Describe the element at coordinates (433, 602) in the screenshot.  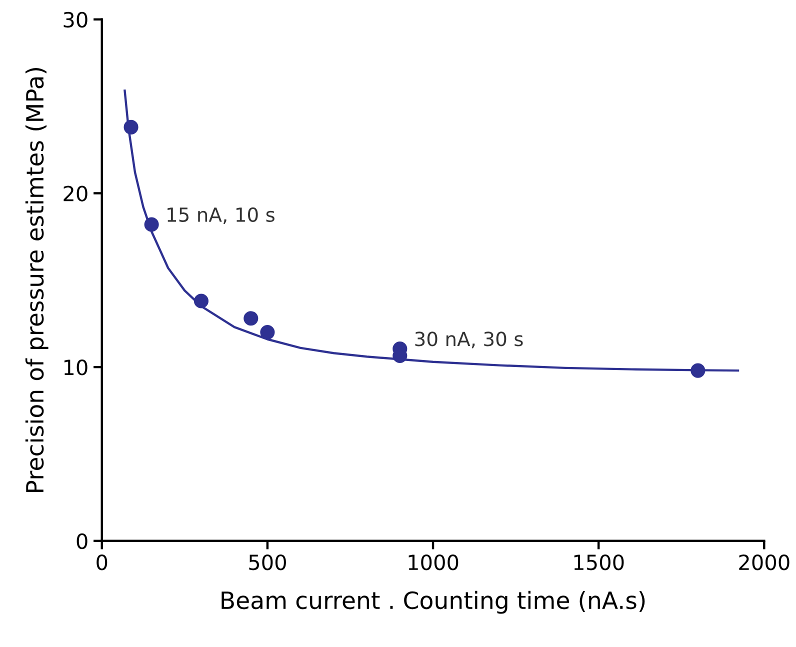
I see `x-axis-title: Beam current . Counting time (nA.s)` at that location.